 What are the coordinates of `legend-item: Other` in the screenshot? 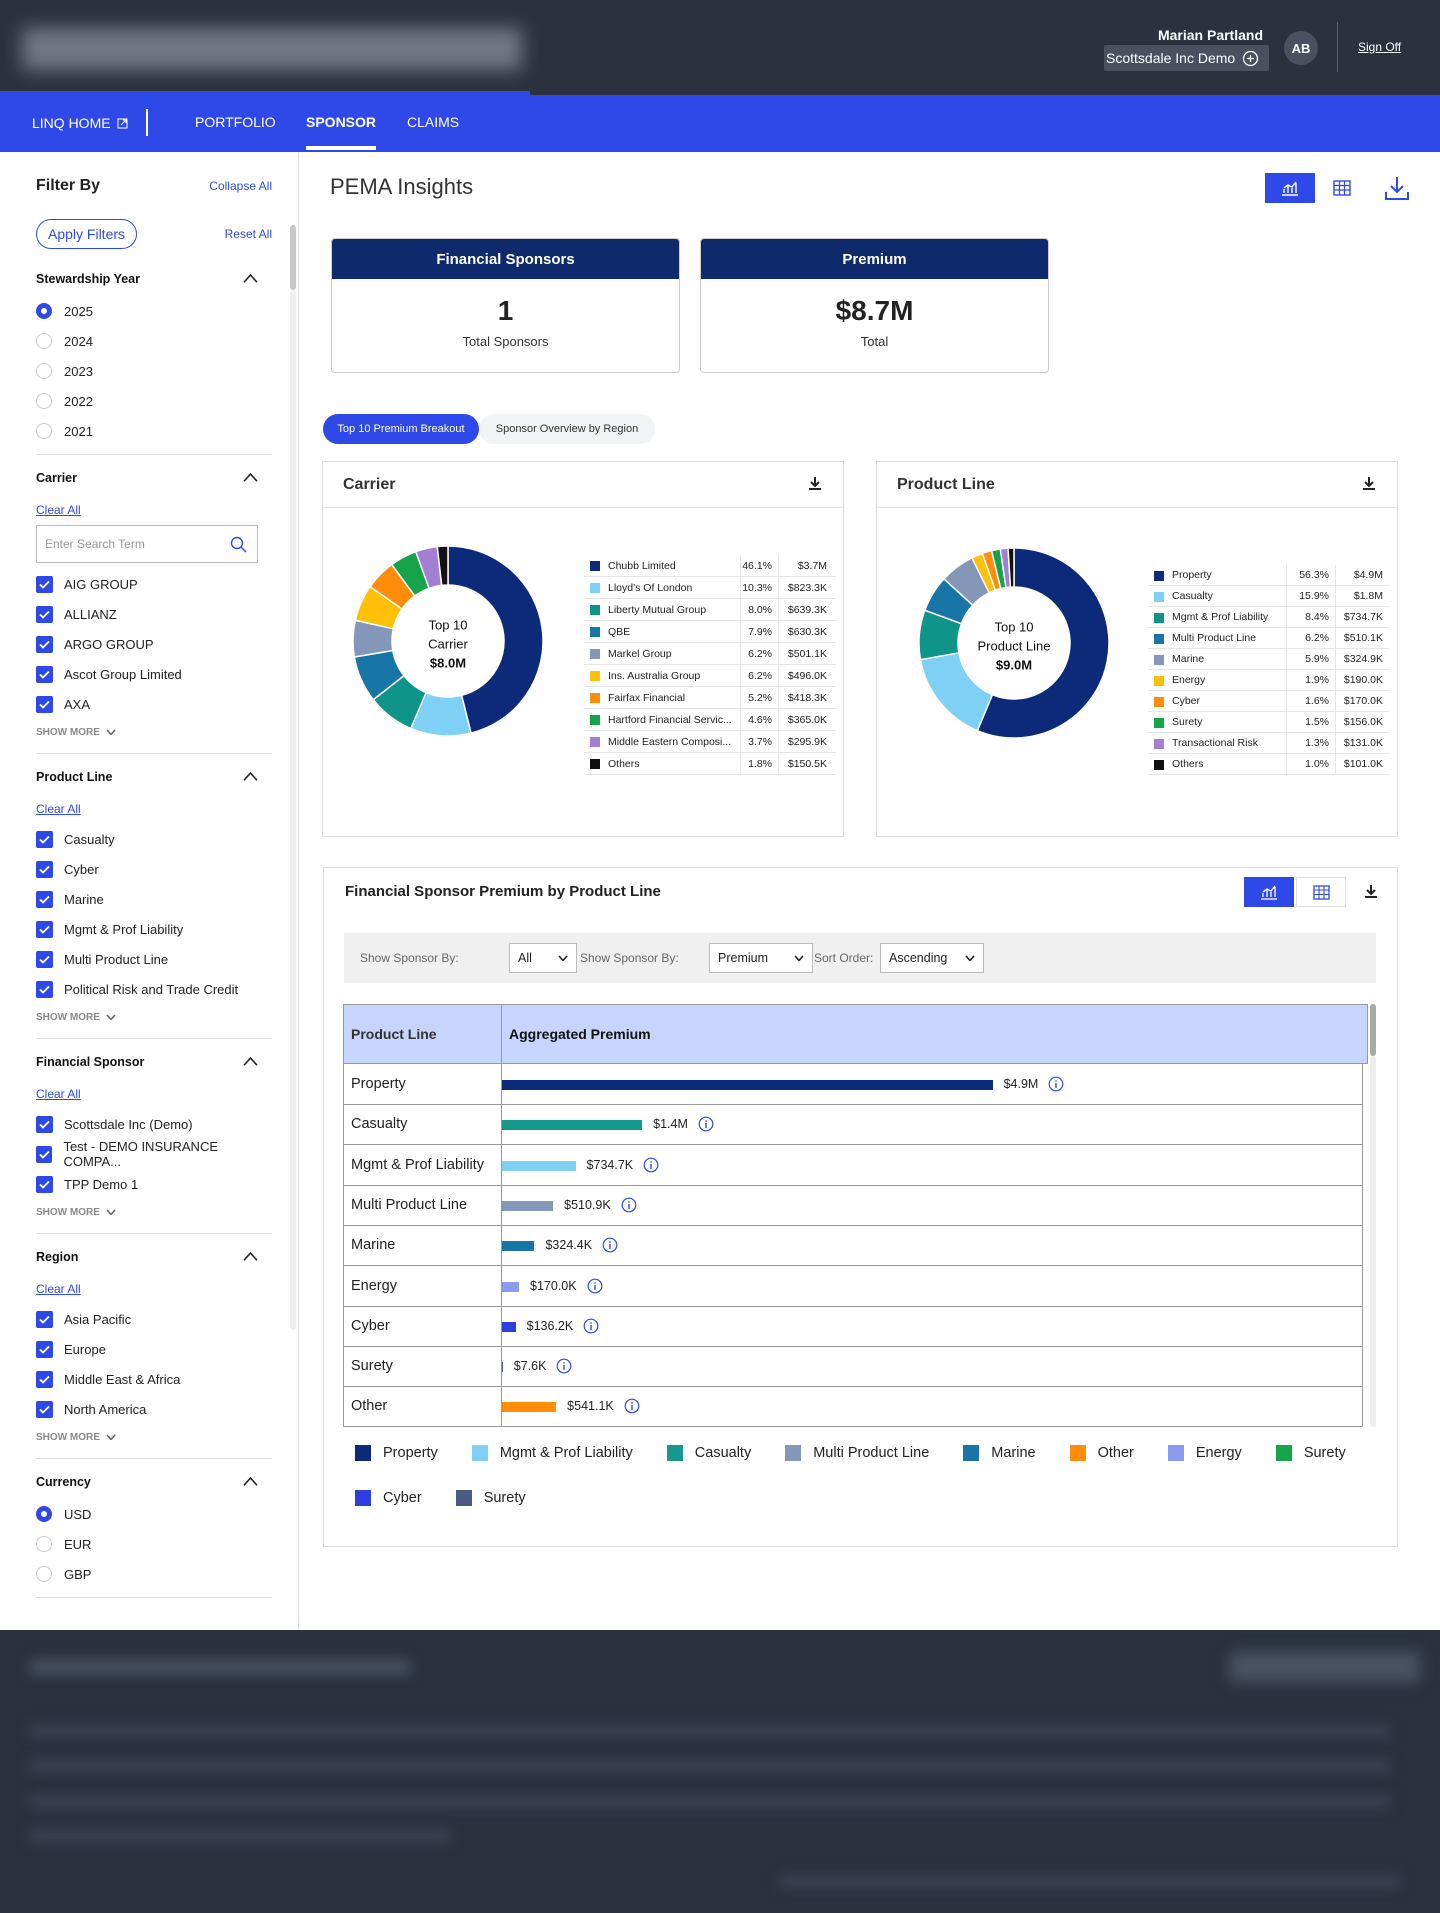 It's located at (1101, 1453).